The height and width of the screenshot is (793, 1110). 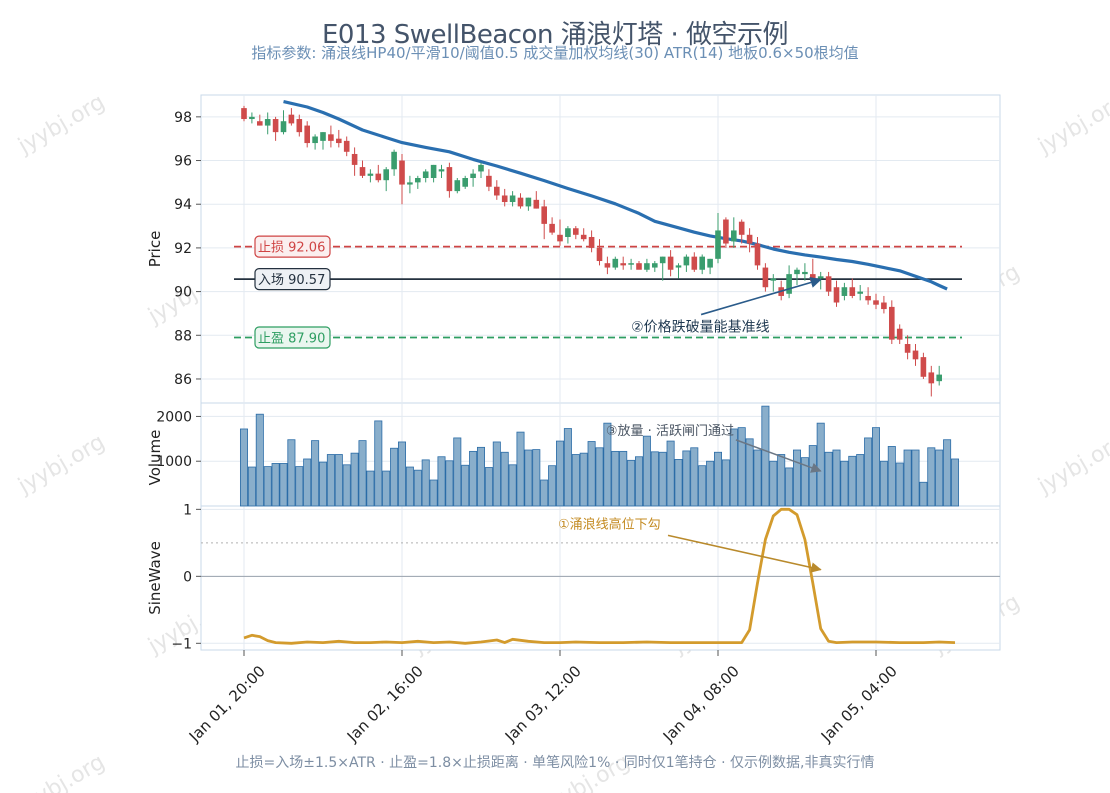 What do you see at coordinates (183, 336) in the screenshot?
I see `price-ytick-label: 88` at bounding box center [183, 336].